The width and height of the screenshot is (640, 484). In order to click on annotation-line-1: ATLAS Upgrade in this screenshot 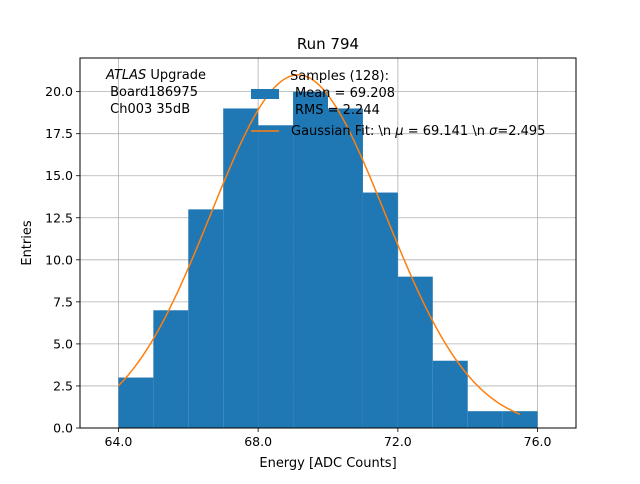, I will do `click(155, 75)`.